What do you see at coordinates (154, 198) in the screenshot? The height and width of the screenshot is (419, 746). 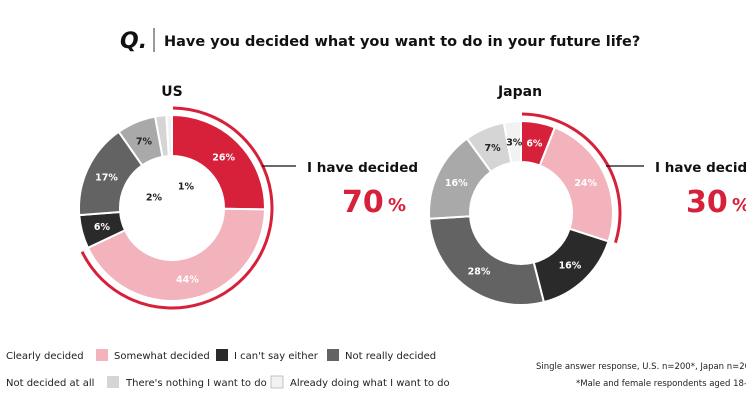 I see `us-label-nothing-i-want: 2%` at bounding box center [154, 198].